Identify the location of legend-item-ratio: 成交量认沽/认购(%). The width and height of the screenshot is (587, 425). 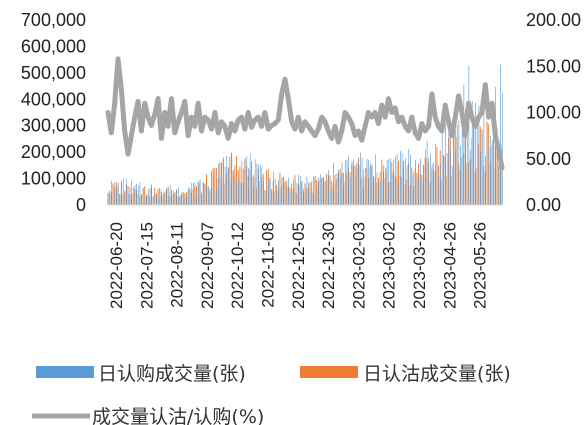
(148, 415).